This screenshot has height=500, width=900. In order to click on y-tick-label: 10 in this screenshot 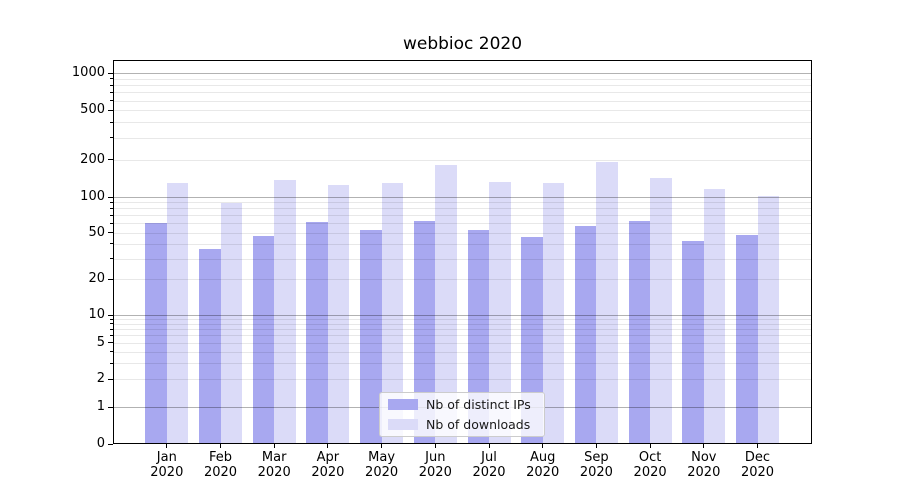, I will do `click(96, 314)`.